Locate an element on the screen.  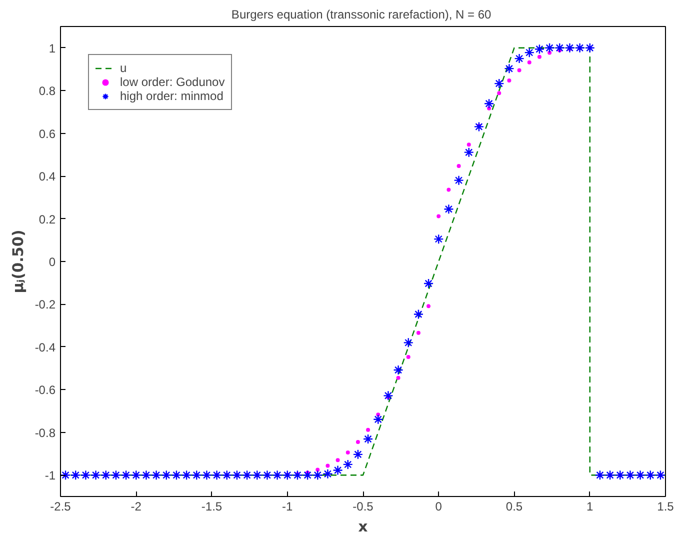
x-axis-title: x is located at coordinates (363, 527).